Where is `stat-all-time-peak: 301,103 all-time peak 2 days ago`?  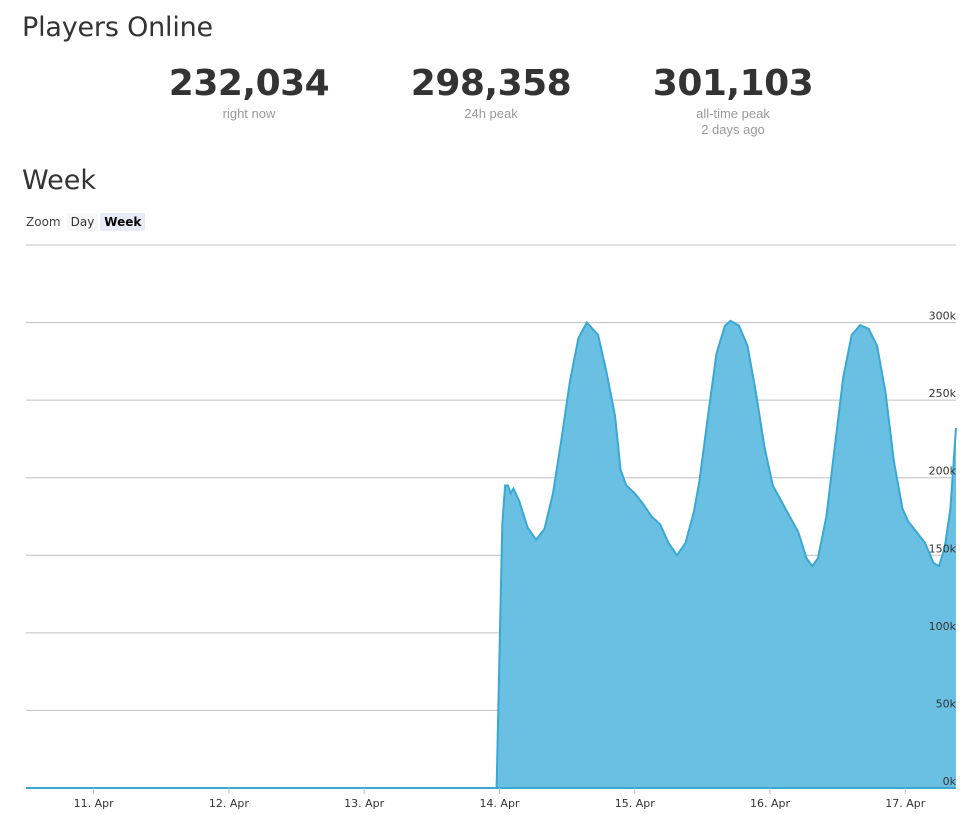
stat-all-time-peak: 301,103 all-time peak 2 days ago is located at coordinates (733, 100).